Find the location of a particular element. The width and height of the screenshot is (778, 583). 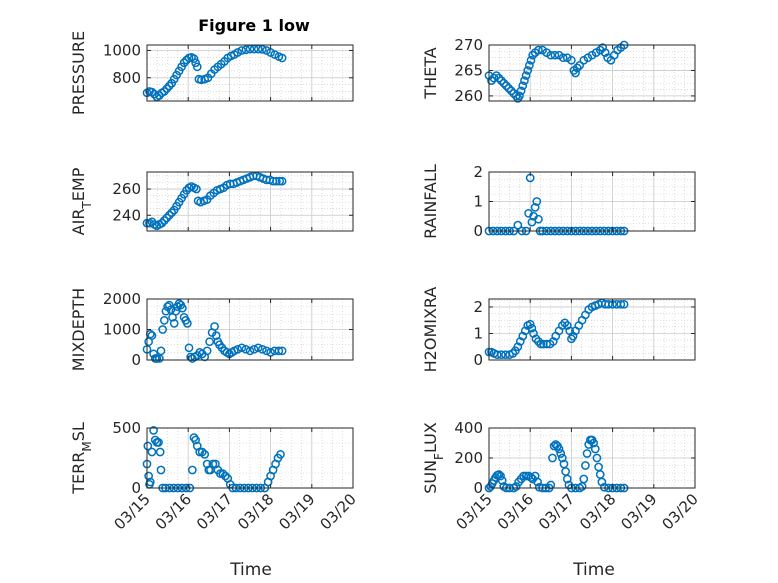

subplot-rainfall: 0 1 2 RAINFALL is located at coordinates (558, 201).